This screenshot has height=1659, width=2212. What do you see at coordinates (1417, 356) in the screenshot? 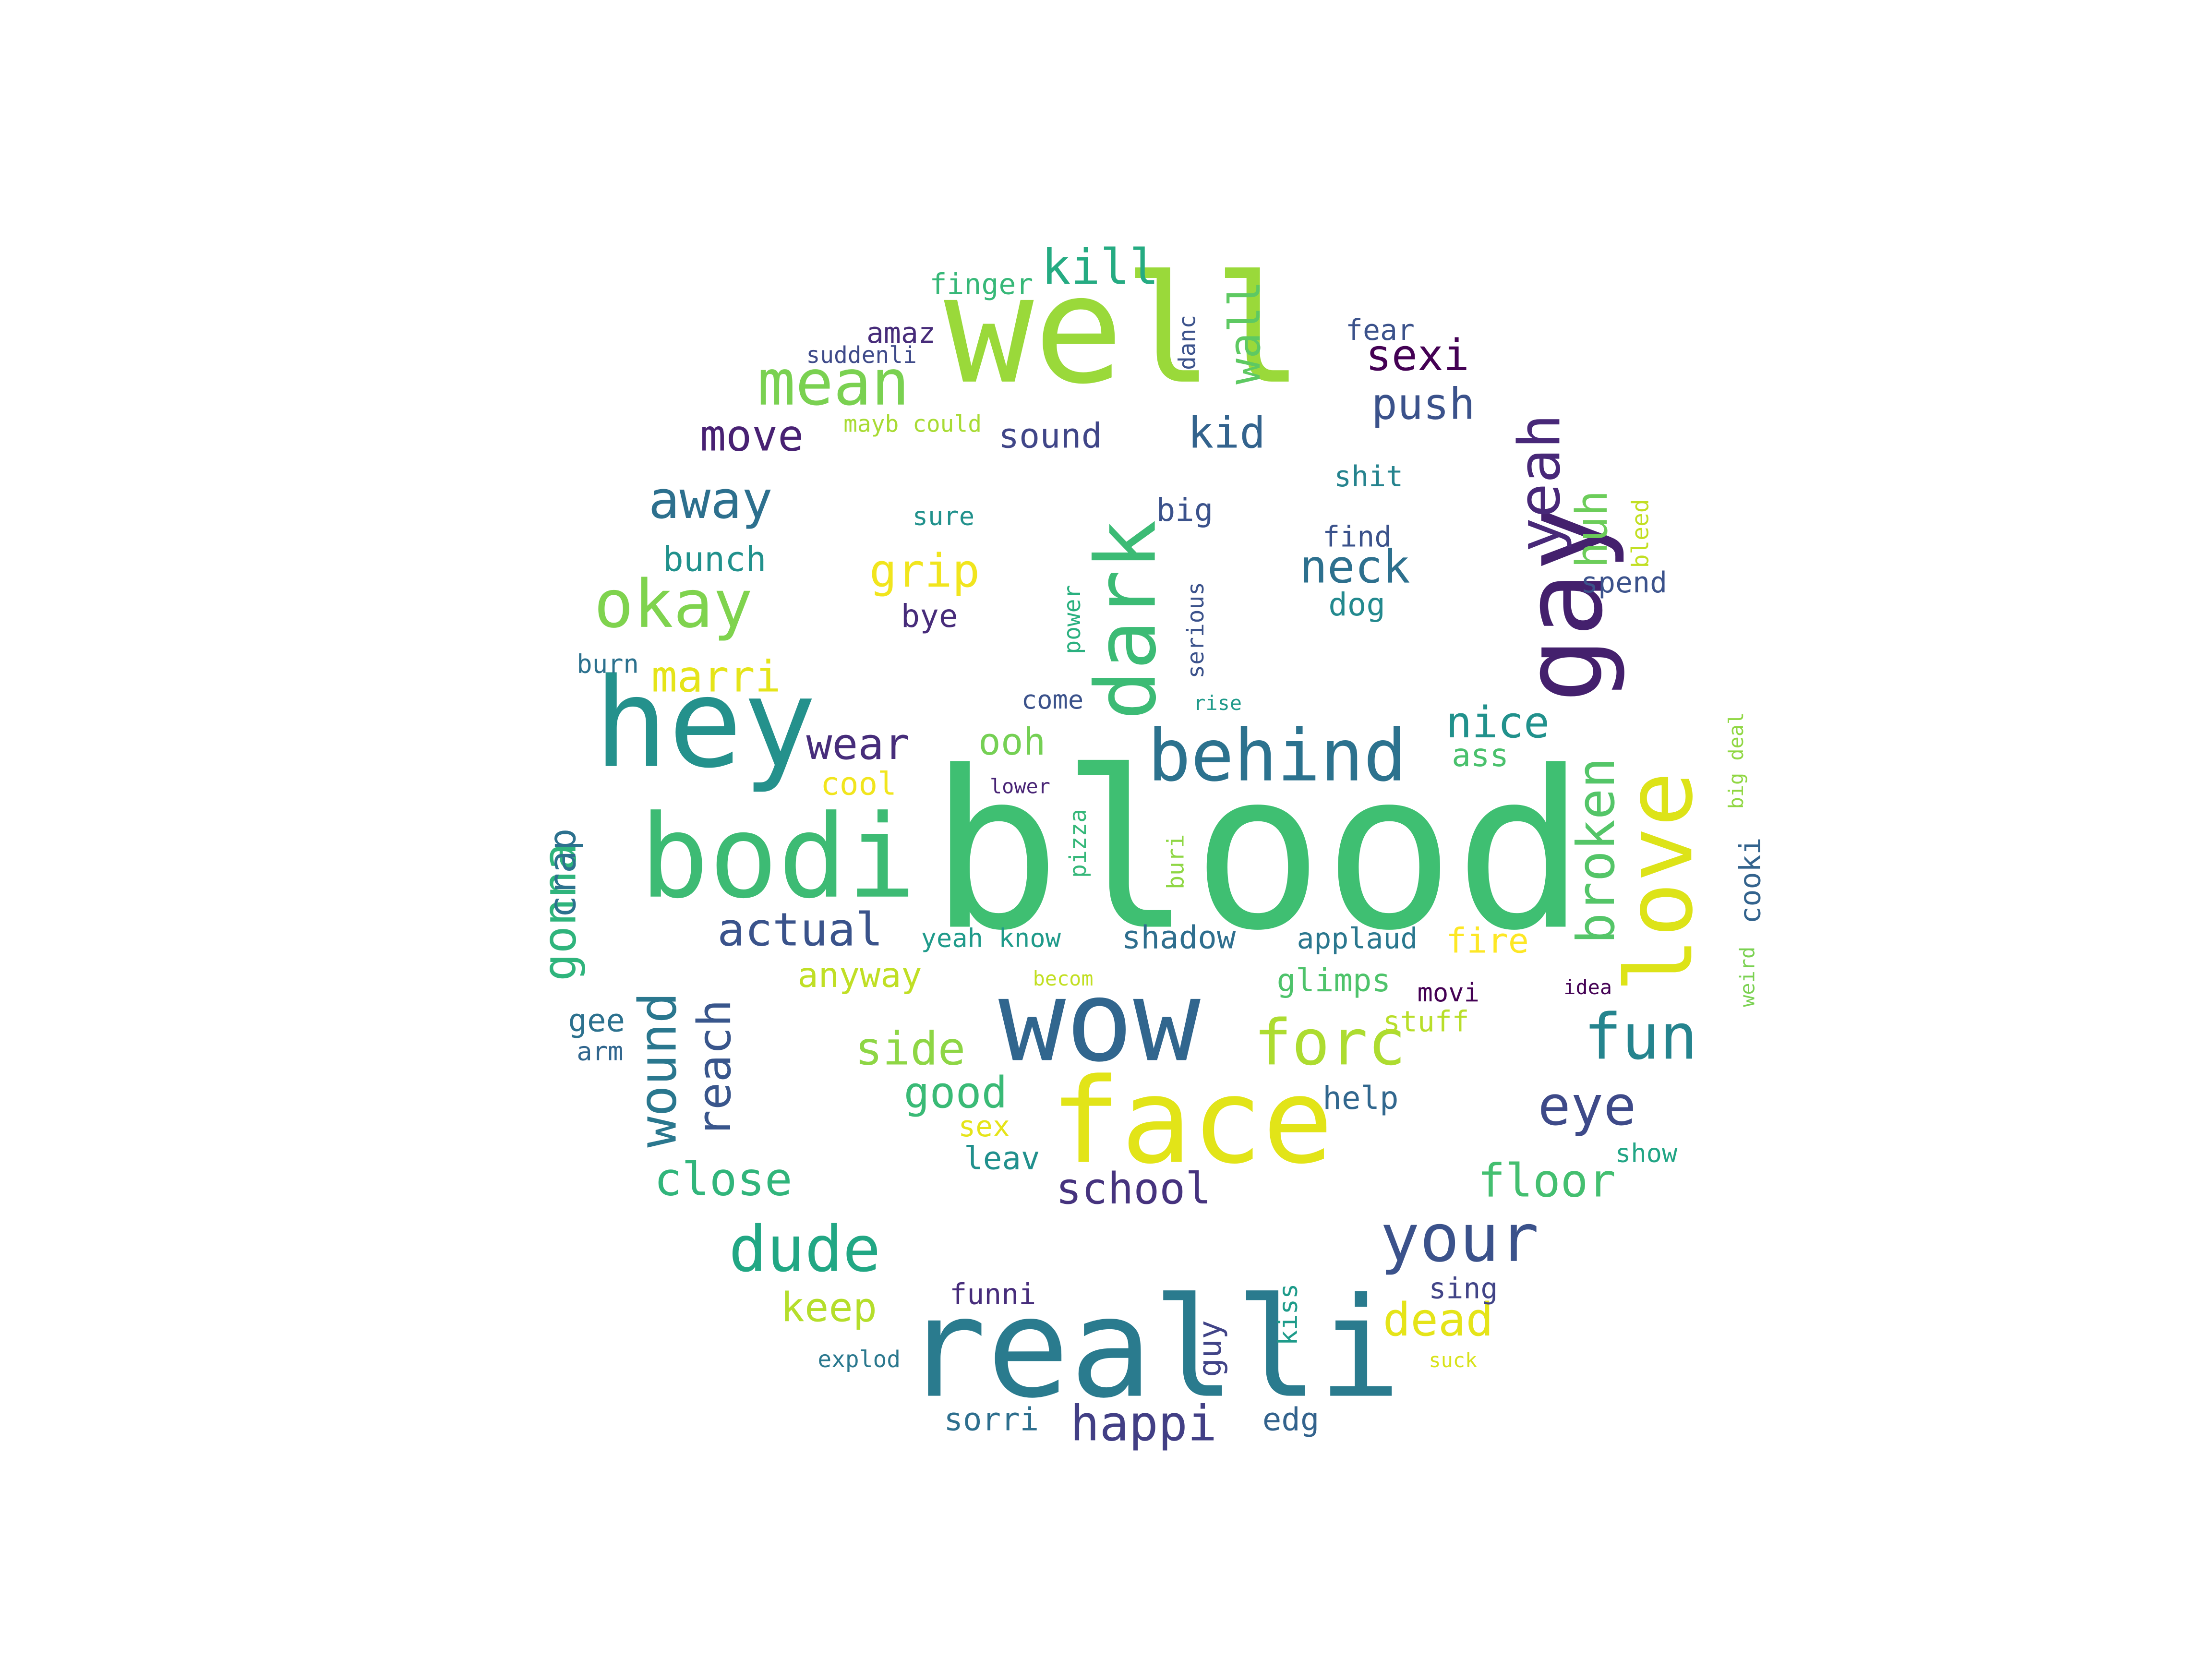
I see `word-sexi: sexi` at bounding box center [1417, 356].